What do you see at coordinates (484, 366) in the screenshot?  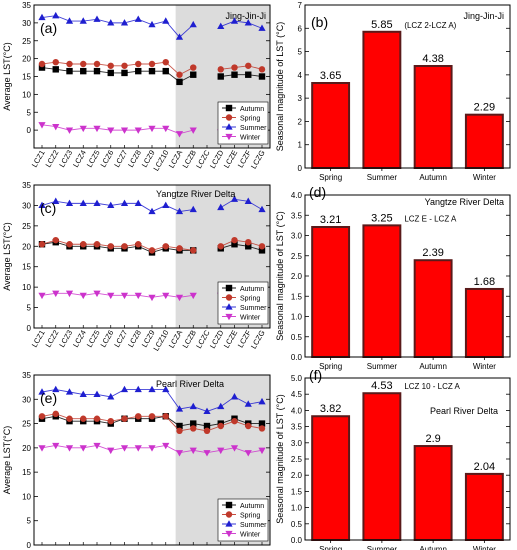 I see `x-tick-label: Winter` at bounding box center [484, 366].